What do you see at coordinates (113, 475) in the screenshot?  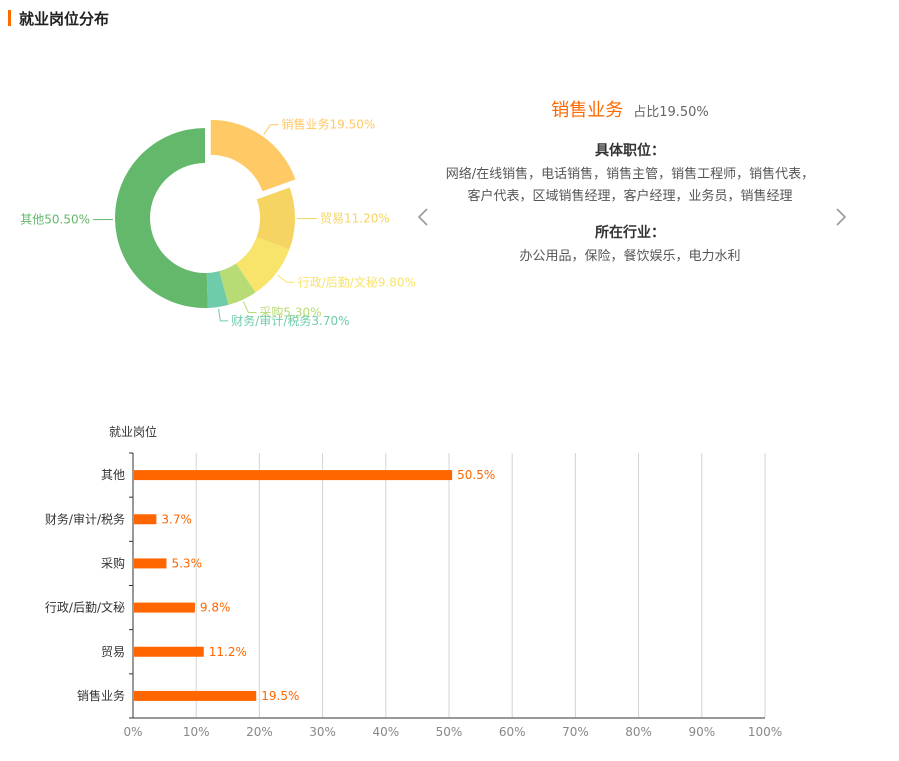 I see `y-tick-label: 其他` at bounding box center [113, 475].